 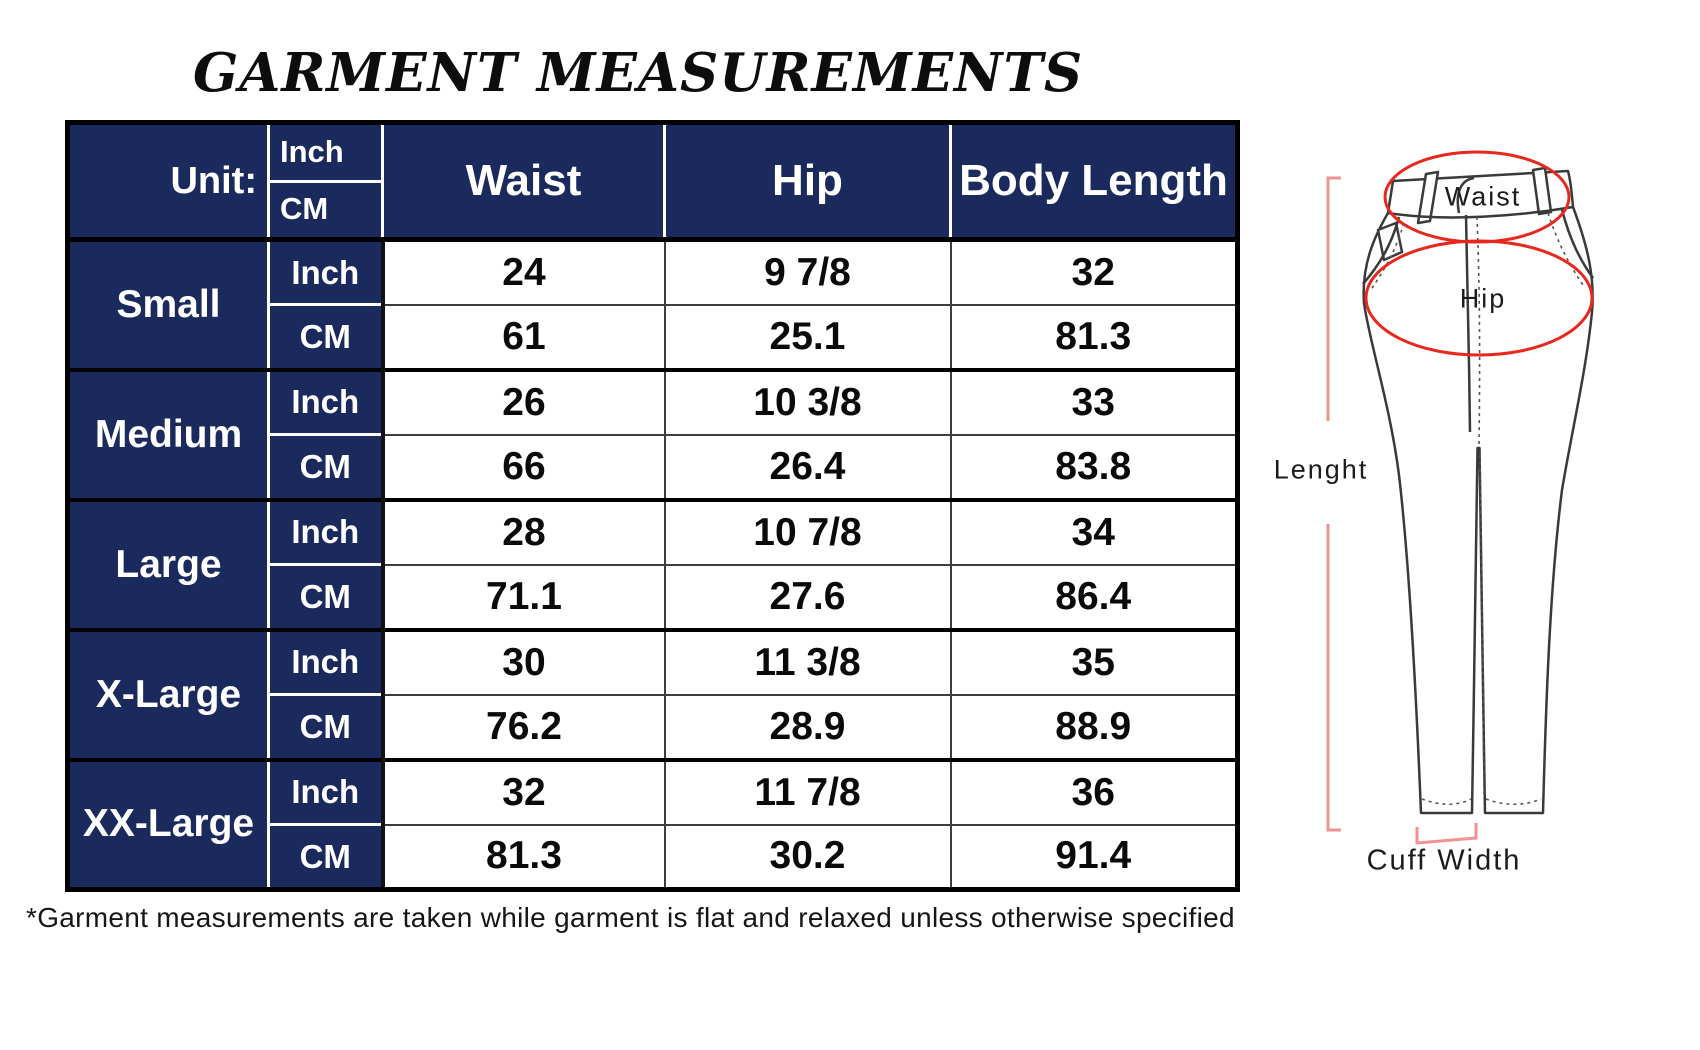 I want to click on belt-loop-left, so click(x=1428, y=197).